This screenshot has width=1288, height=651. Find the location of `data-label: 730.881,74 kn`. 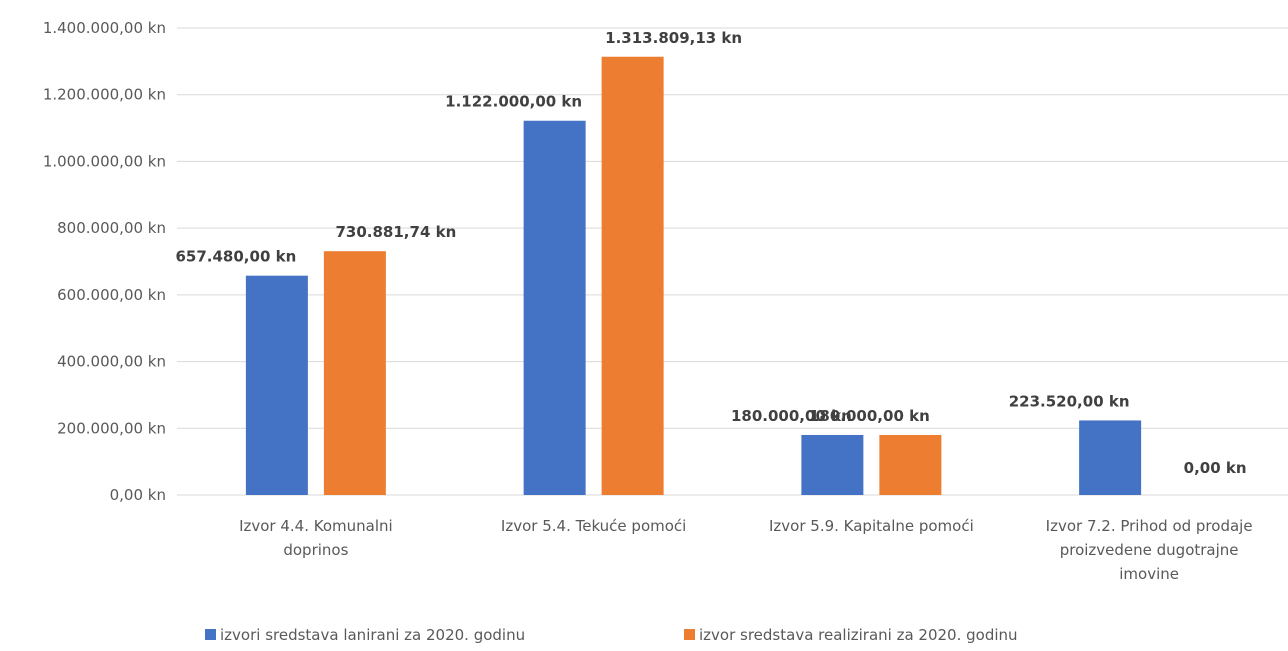

data-label: 730.881,74 kn is located at coordinates (395, 232).